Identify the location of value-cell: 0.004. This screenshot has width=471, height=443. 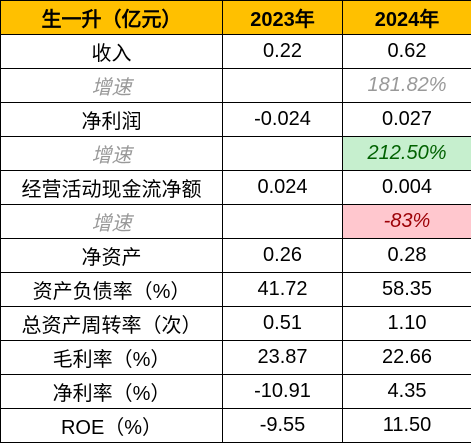
(407, 188).